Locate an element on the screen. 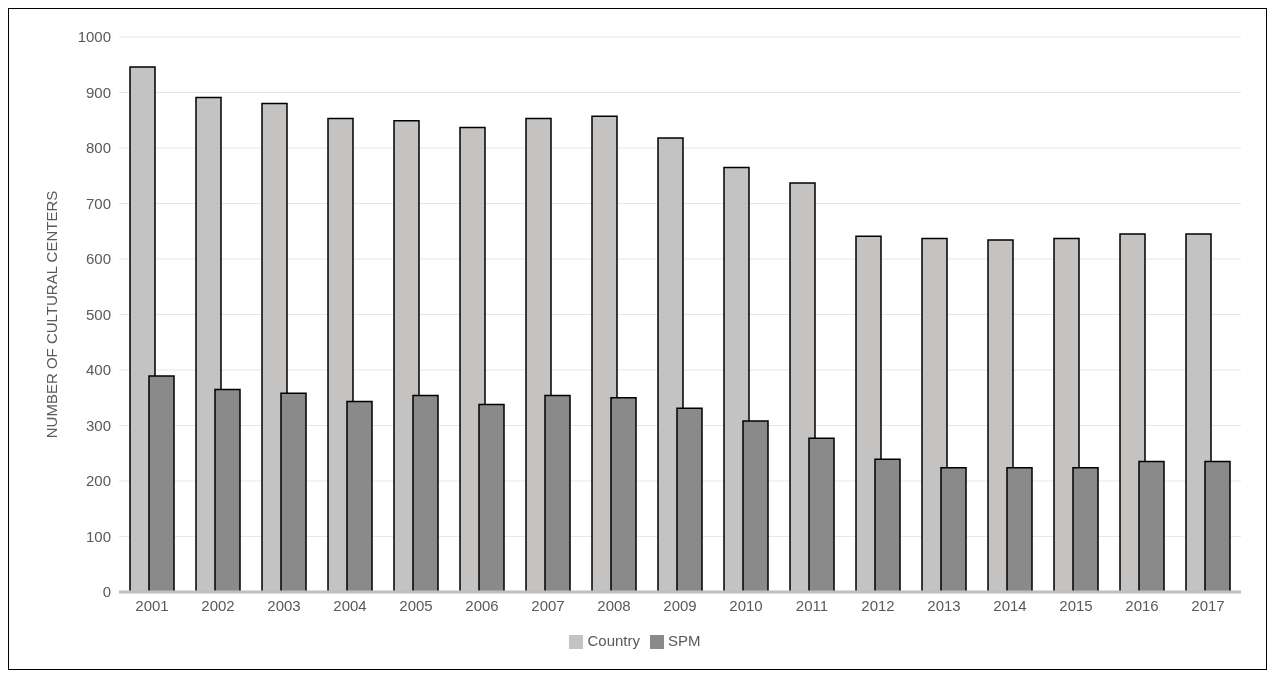 The width and height of the screenshot is (1275, 678). x-tick-label: 2013 is located at coordinates (944, 605).